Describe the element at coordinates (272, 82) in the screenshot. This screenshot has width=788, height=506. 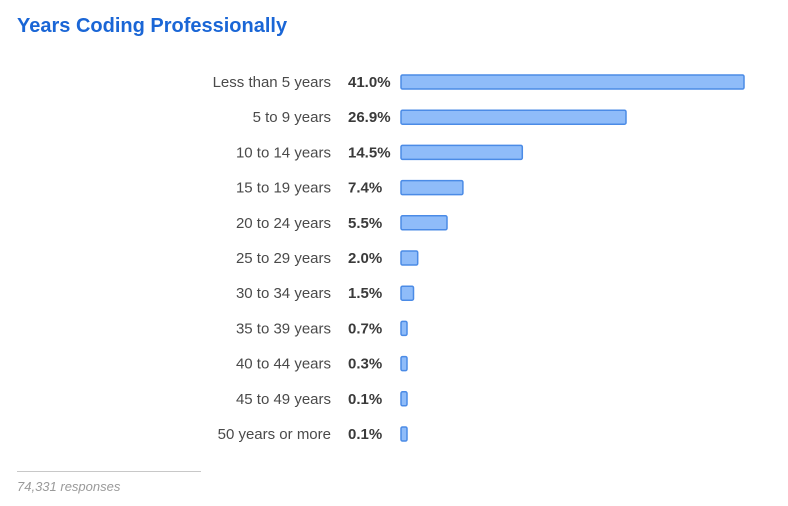
I see `category-label: Less than 5 years` at that location.